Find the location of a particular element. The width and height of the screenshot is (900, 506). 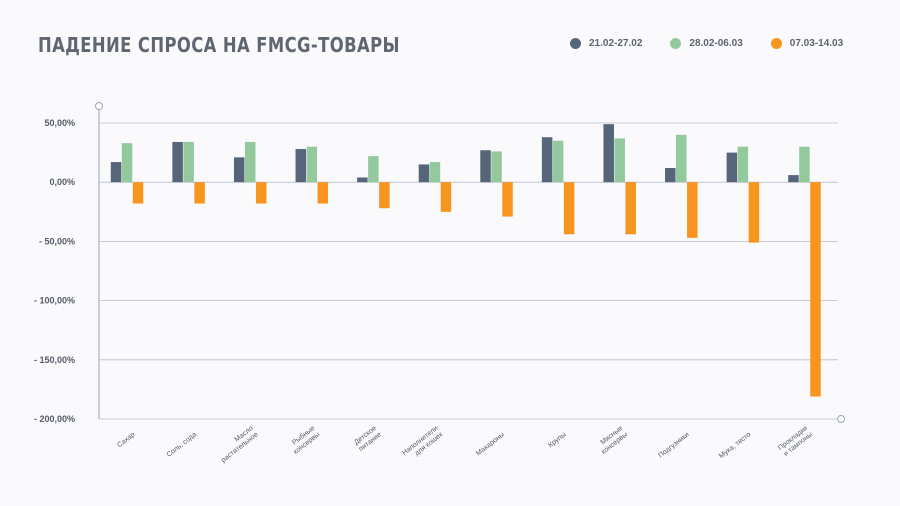

x-category-label-line: Мука, тесто is located at coordinates (735, 445).